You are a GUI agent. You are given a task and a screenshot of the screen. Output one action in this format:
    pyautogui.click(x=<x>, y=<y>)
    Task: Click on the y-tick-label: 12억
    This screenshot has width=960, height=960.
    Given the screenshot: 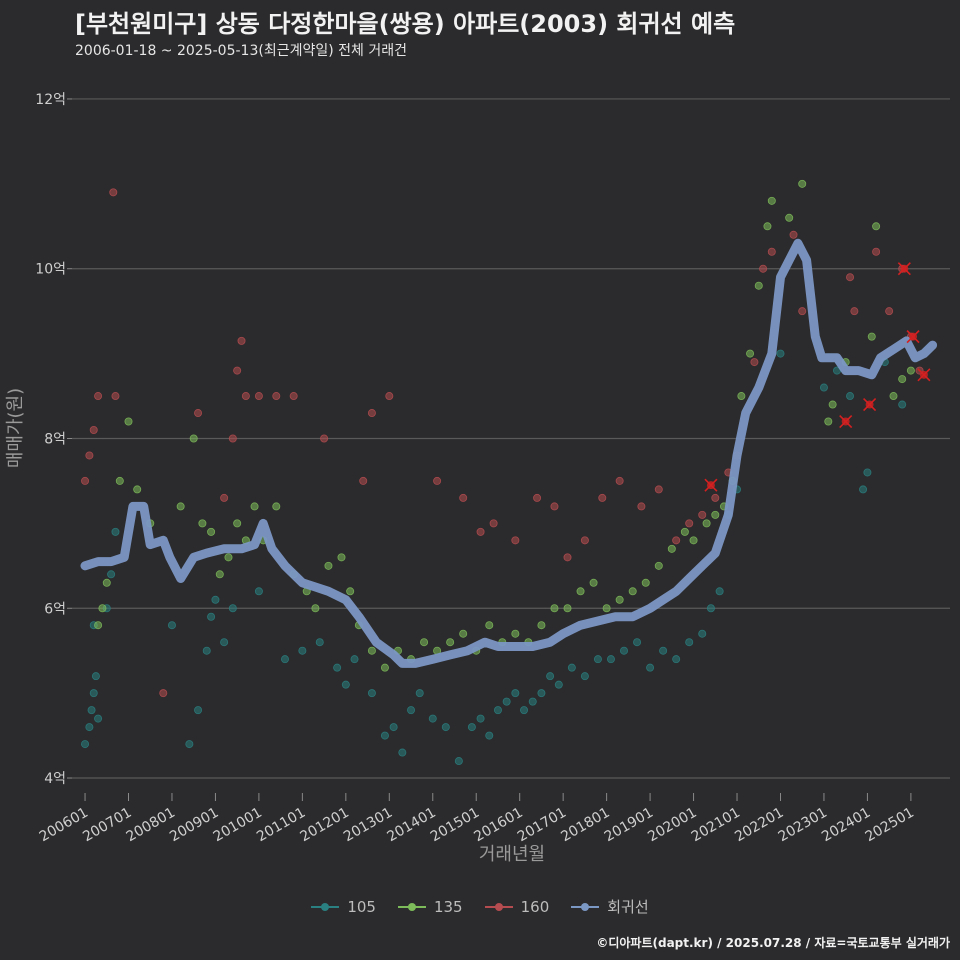 What is the action you would take?
    pyautogui.click(x=50, y=100)
    